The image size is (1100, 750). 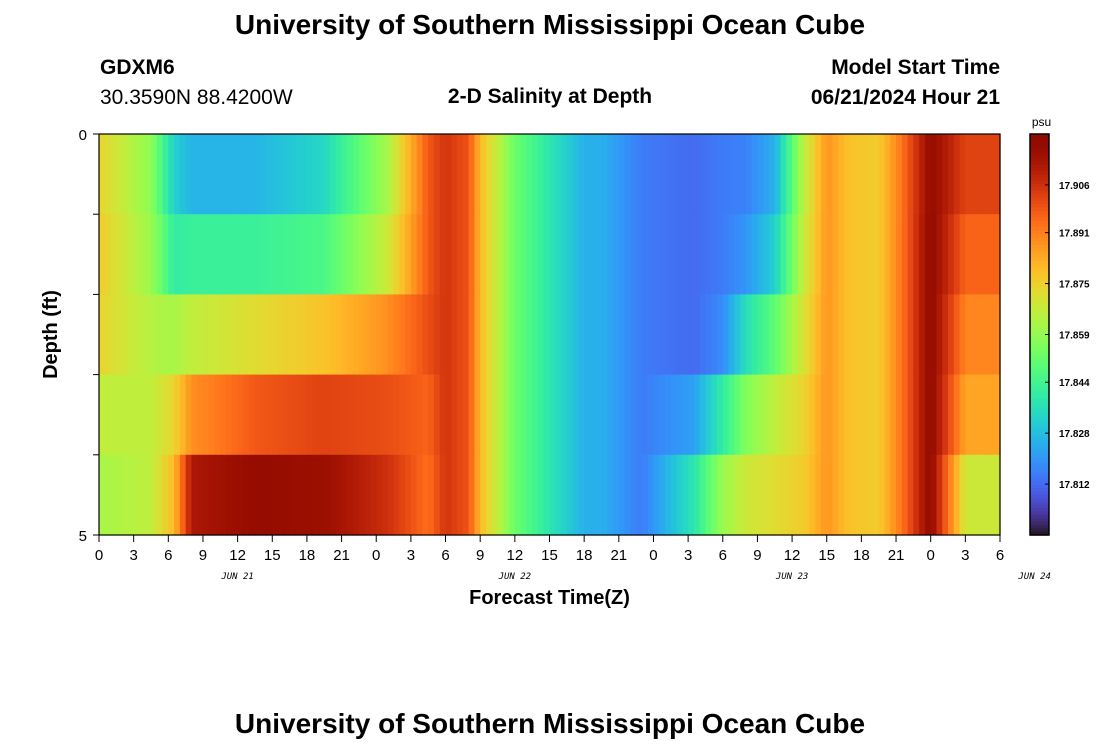 What do you see at coordinates (1074, 383) in the screenshot?
I see `colorbar-tick-label: 17.844` at bounding box center [1074, 383].